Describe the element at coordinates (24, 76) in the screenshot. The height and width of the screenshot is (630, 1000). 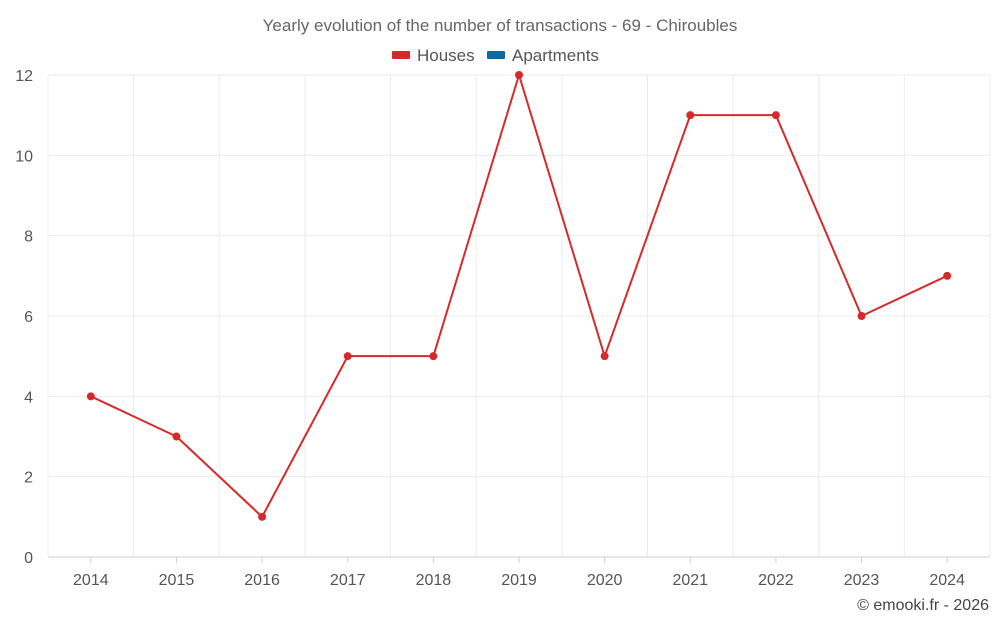
I see `y-tick-label: 12` at that location.